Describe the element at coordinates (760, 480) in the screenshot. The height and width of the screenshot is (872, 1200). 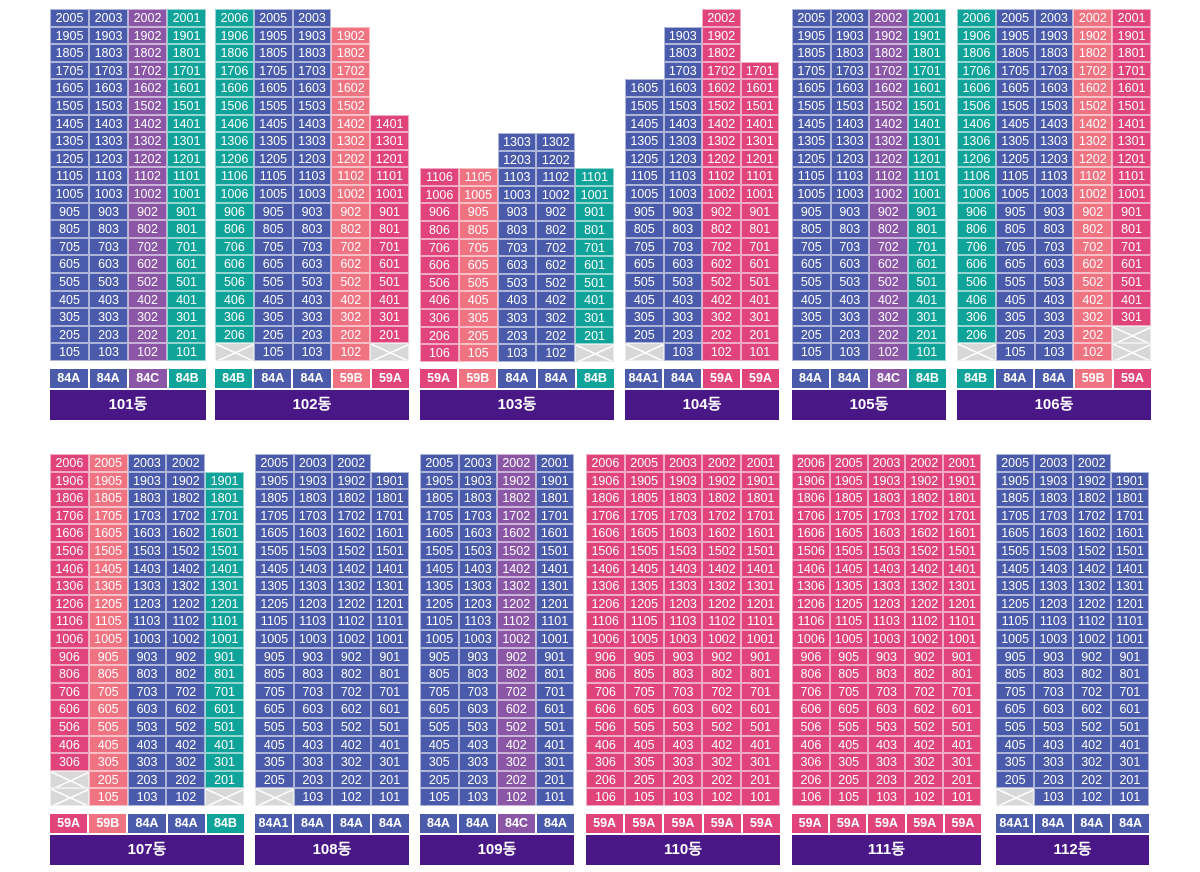
I see `unit-cell: 1901` at that location.